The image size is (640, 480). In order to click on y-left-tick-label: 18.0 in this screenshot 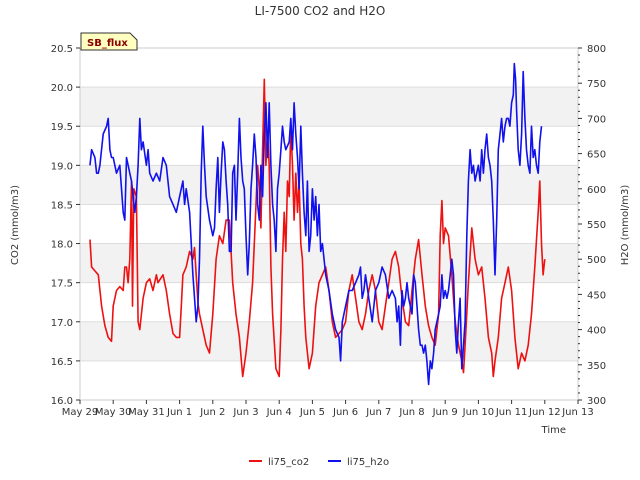, I will do `click(62, 245)`.